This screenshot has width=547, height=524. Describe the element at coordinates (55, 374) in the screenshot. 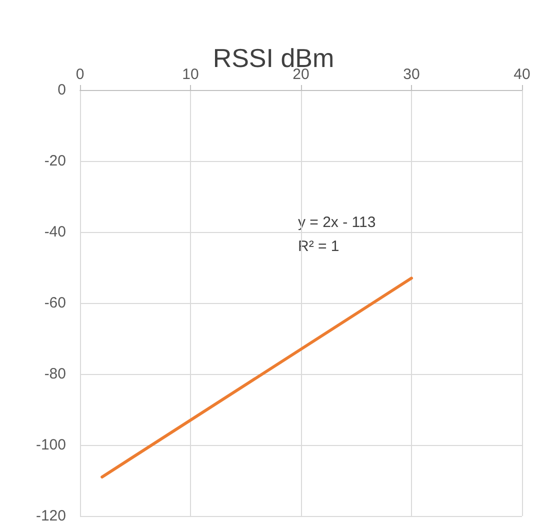

I see `y-tick-label: -80` at that location.